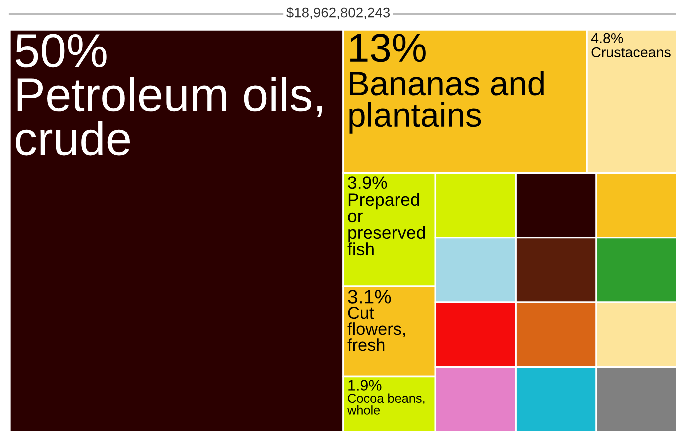 The image size is (677, 434). Describe the element at coordinates (61, 51) in the screenshot. I see `data-label: 50%` at that location.